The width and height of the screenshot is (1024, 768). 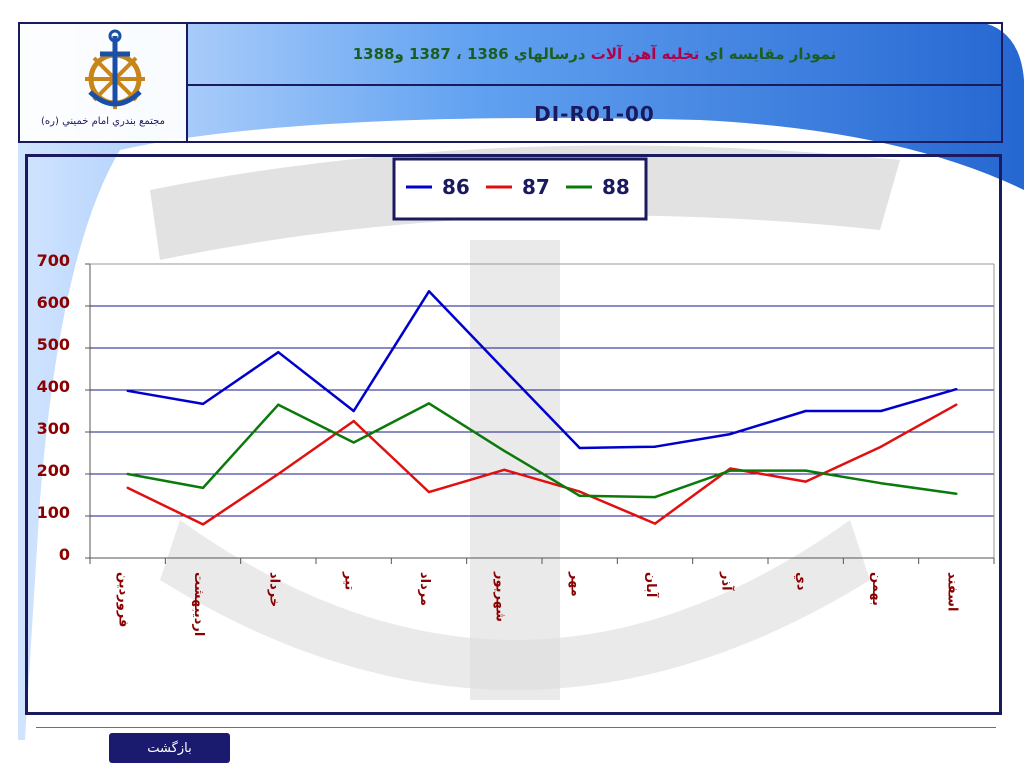 I want to click on y-tick-label: 600, so click(x=53, y=302).